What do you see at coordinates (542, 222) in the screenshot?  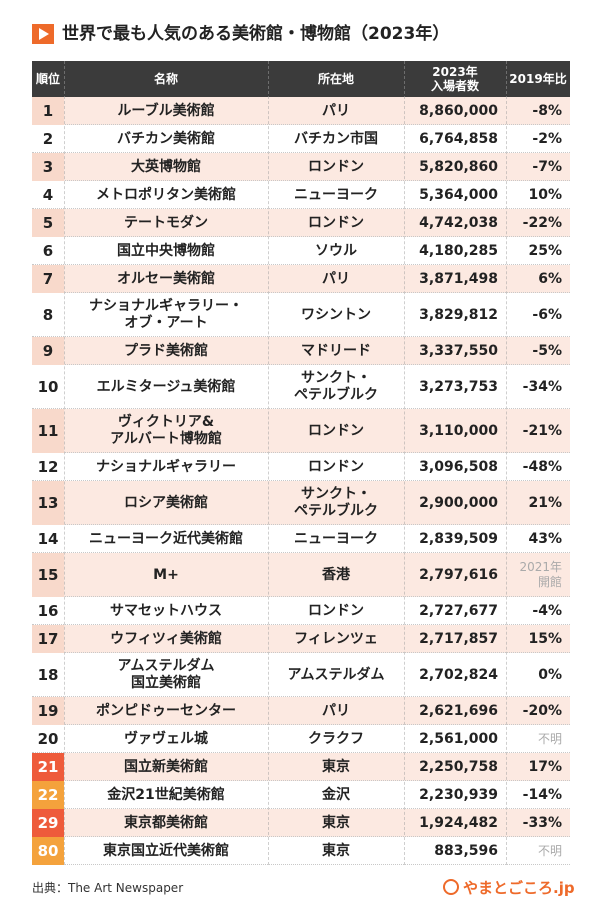 I see `cell-change: -22%` at bounding box center [542, 222].